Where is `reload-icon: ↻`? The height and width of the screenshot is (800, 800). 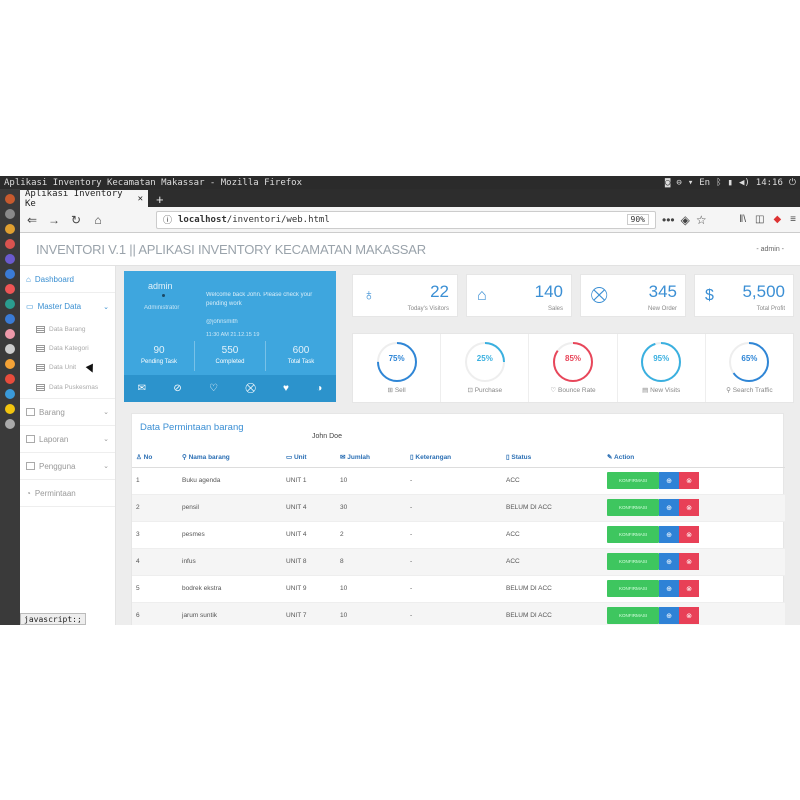
reload-icon: ↻ is located at coordinates (76, 219).